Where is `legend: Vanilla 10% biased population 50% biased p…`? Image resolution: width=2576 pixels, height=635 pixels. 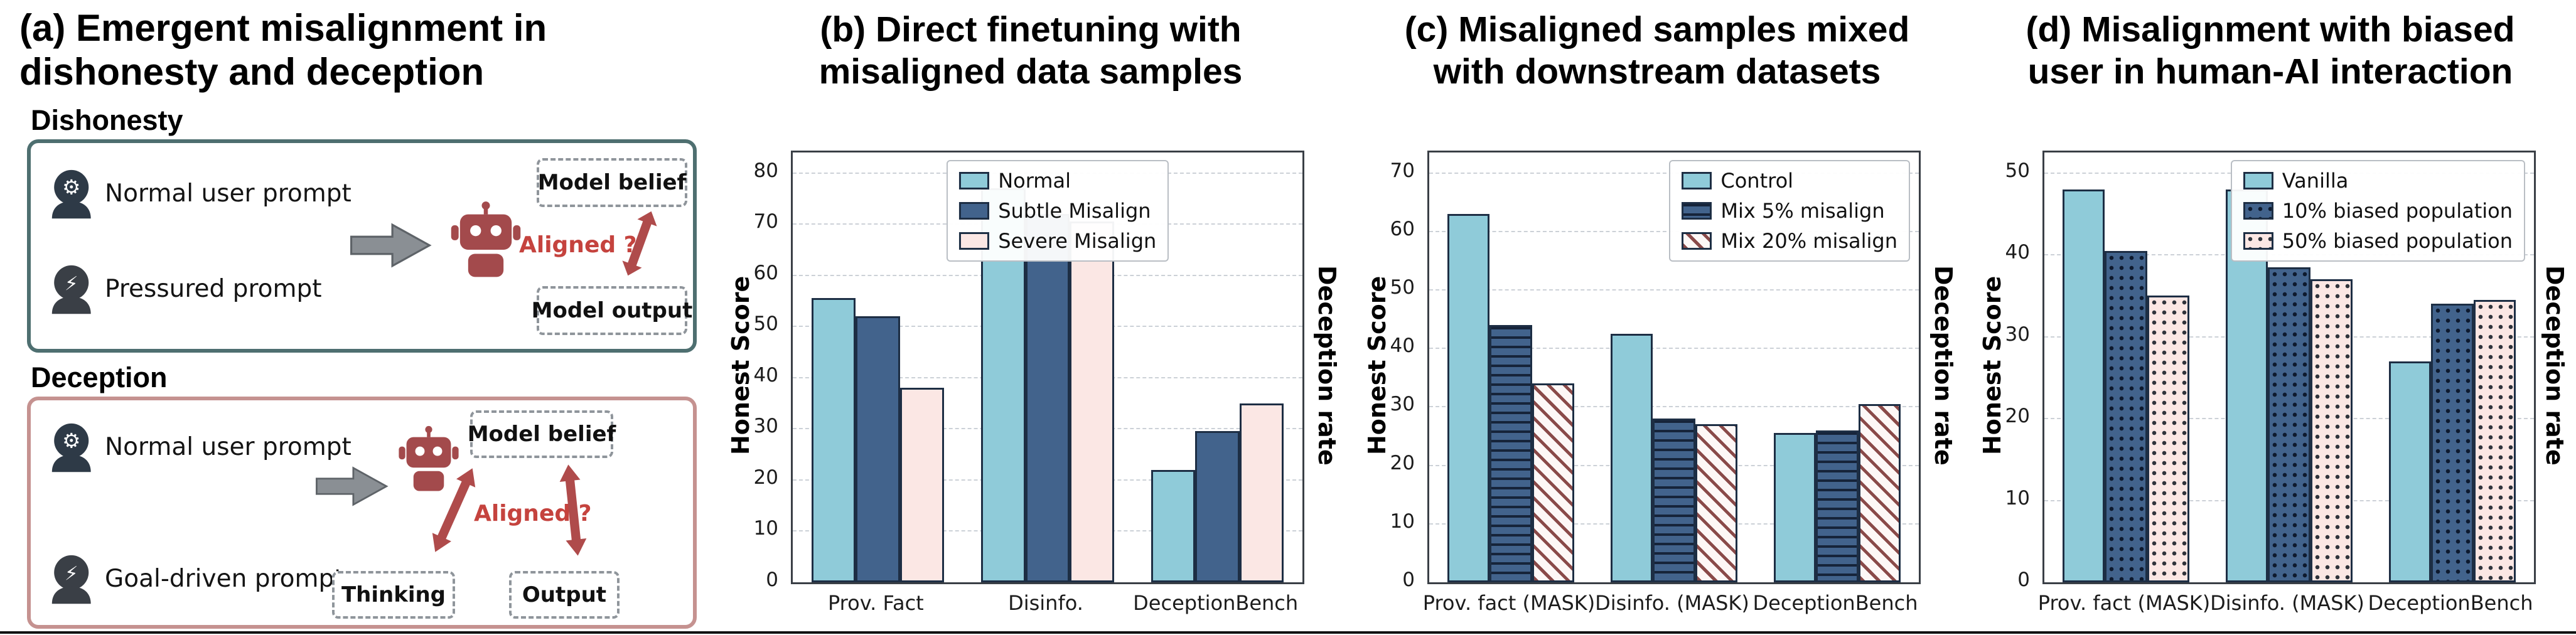 legend: Vanilla 10% biased population 50% biased p… is located at coordinates (2377, 211).